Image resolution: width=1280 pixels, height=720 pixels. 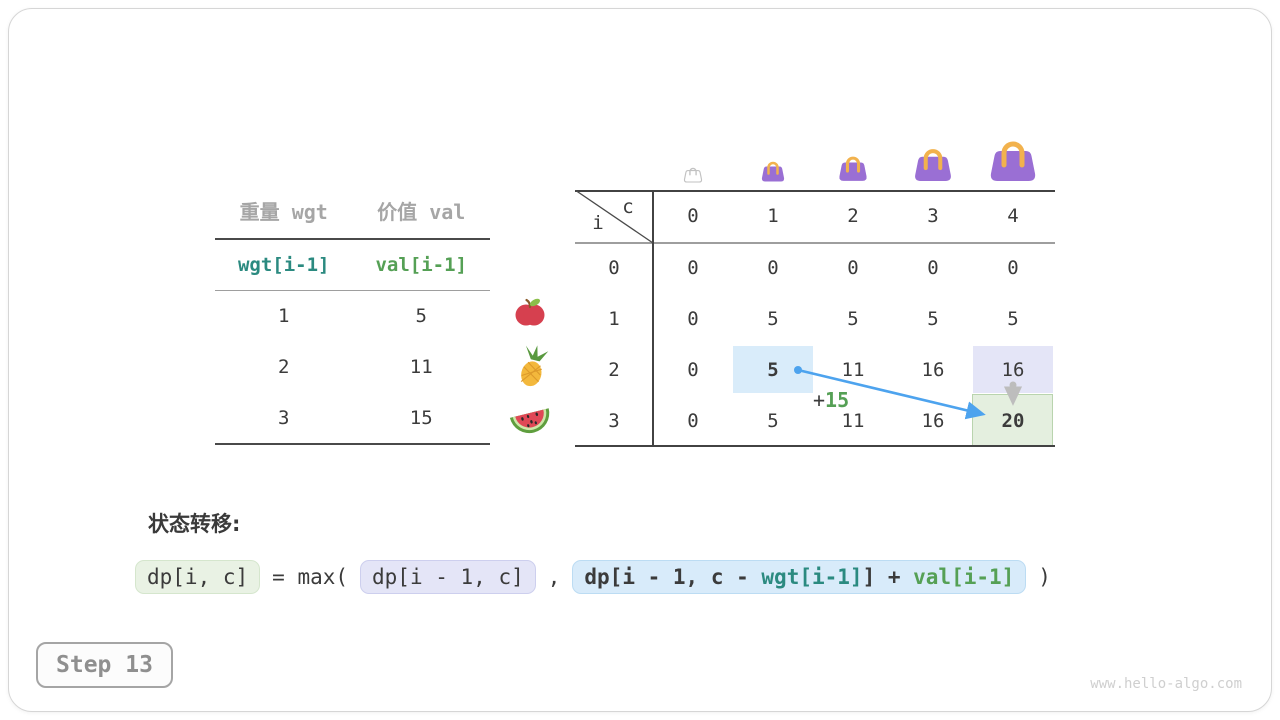 I want to click on watermelon-icon, so click(x=529, y=421).